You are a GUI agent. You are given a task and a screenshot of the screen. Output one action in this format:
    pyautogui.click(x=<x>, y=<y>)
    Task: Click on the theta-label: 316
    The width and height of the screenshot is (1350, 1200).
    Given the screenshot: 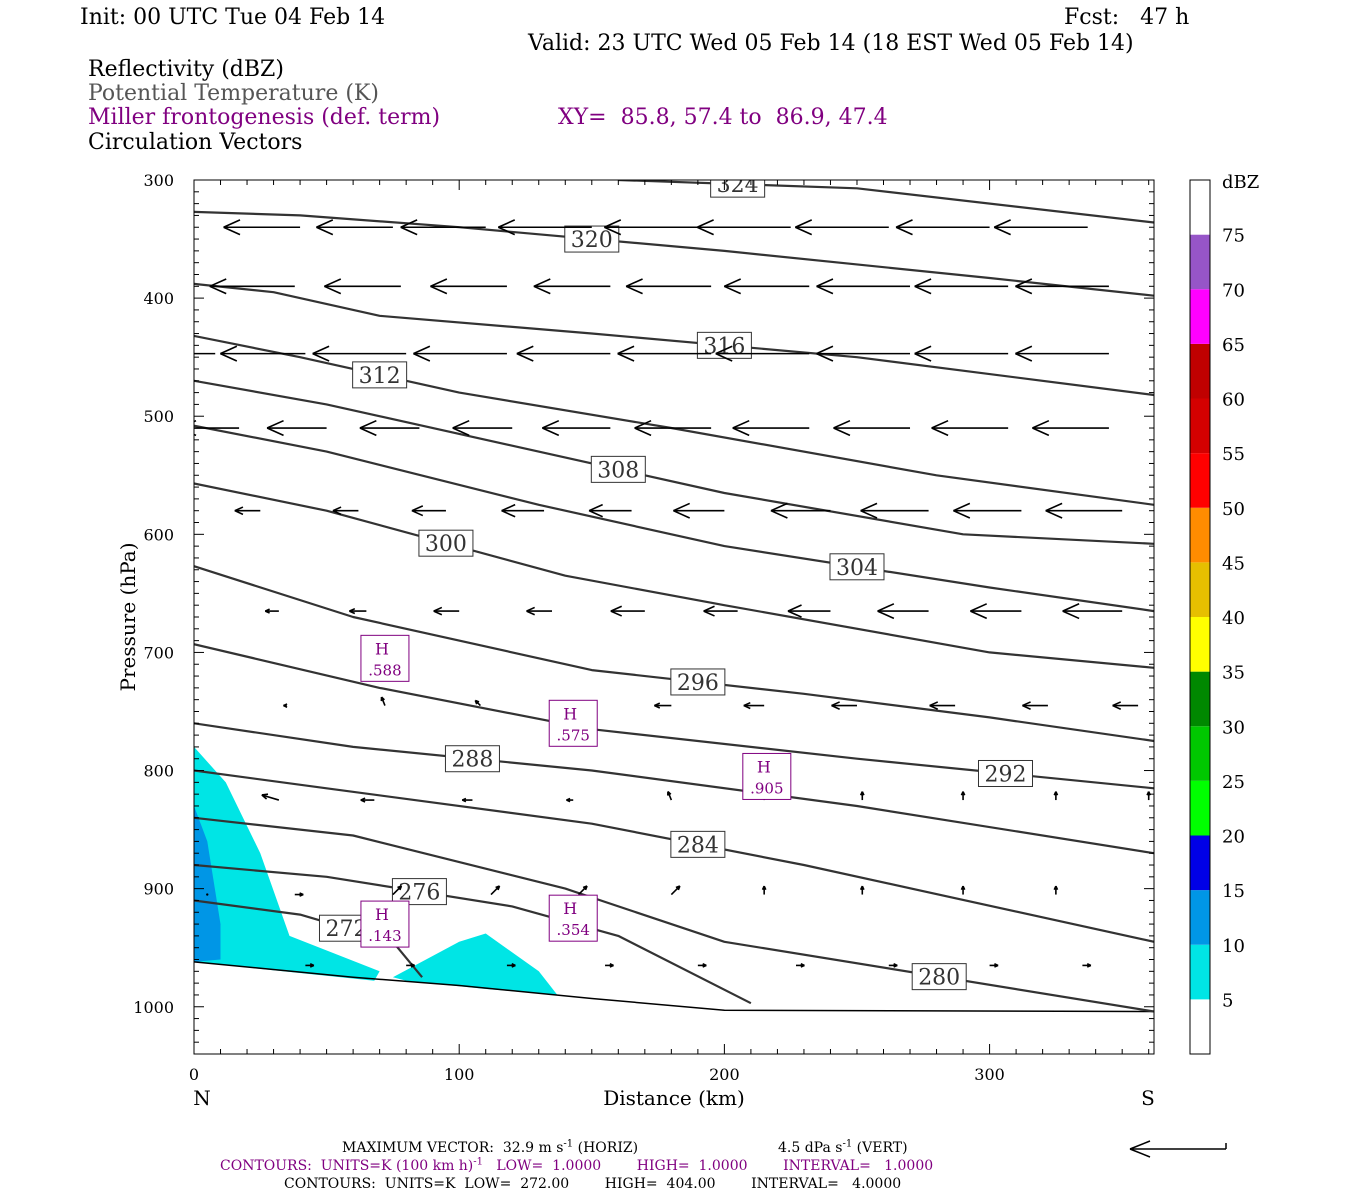 What is the action you would take?
    pyautogui.click(x=724, y=345)
    